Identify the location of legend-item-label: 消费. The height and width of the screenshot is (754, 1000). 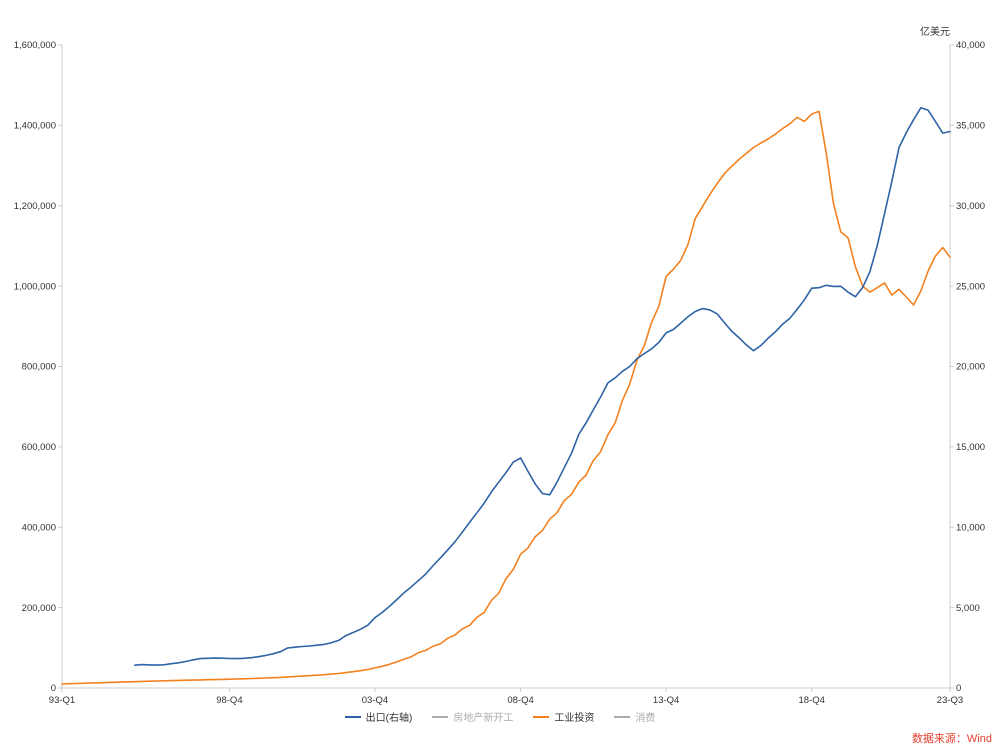
(645, 718).